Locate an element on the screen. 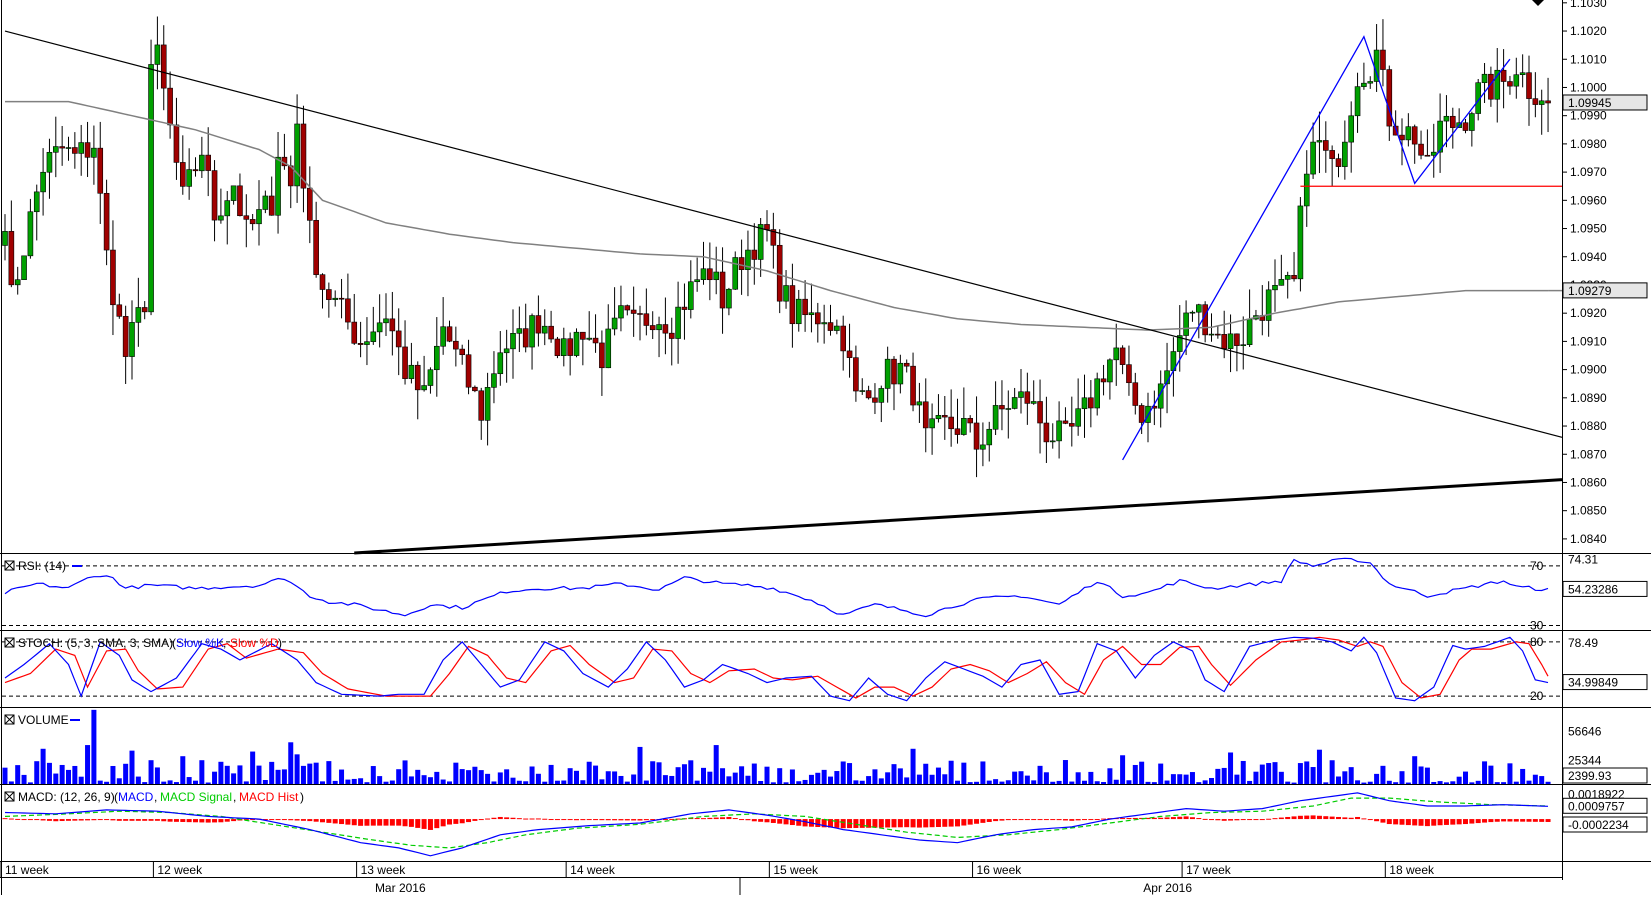 The image size is (1651, 900). scroll-marker-icon is located at coordinates (1538, 3).